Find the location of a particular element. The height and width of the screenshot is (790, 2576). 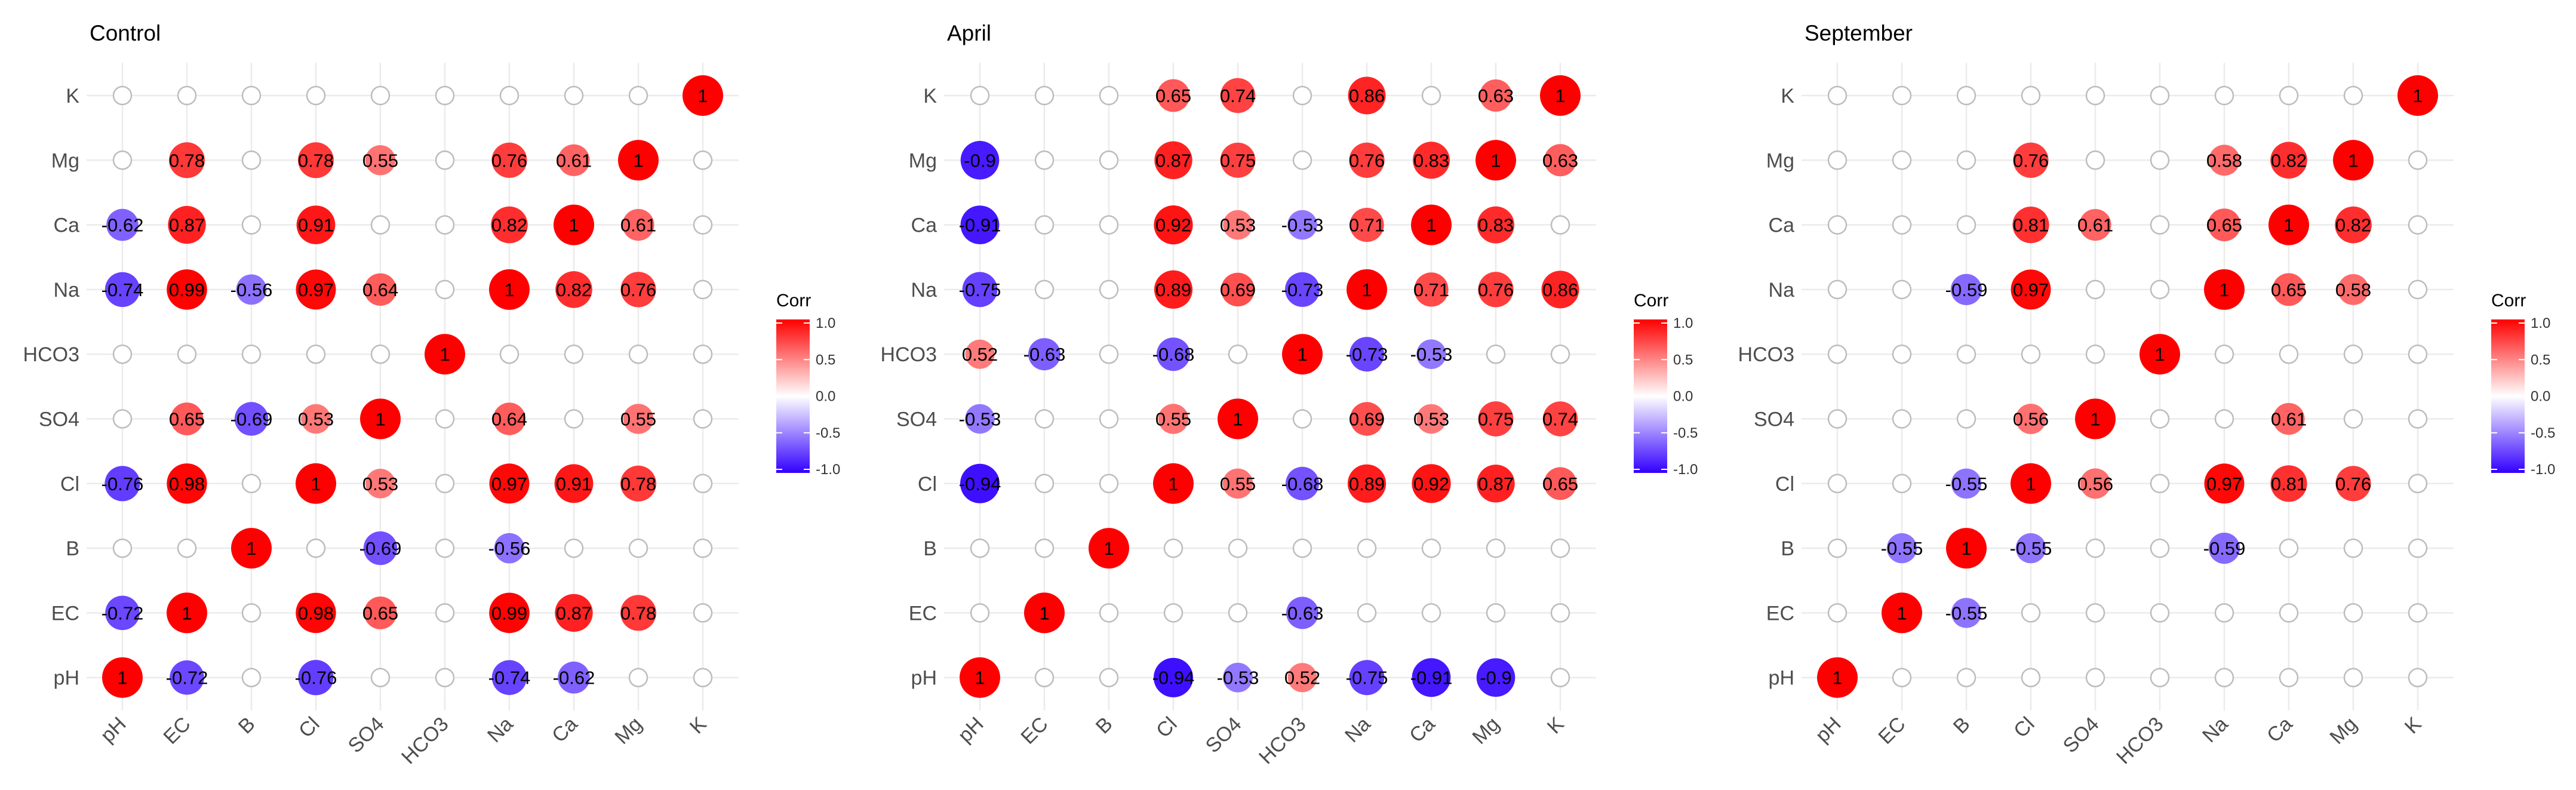

x-tick-label: HCO3 is located at coordinates (1283, 741).